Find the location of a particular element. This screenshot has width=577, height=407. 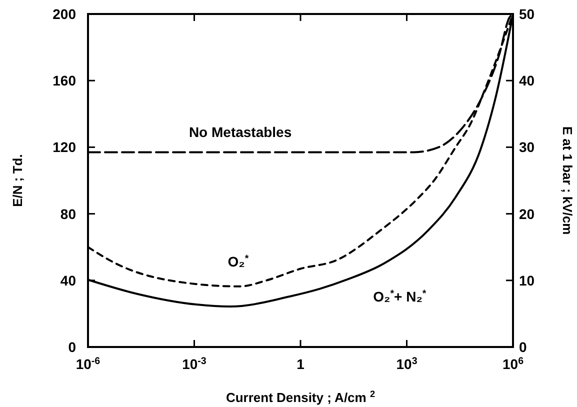

y-tick-label: 160 is located at coordinates (64, 80).